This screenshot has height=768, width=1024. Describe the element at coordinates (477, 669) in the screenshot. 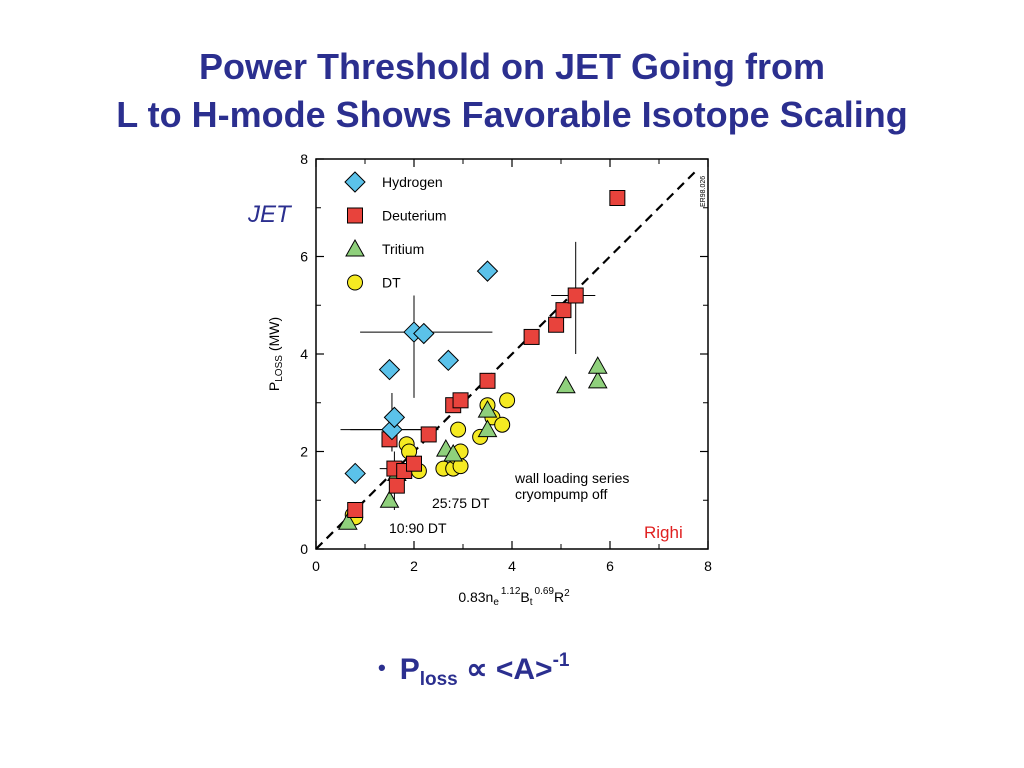

I see `proportional-symbol: ∝` at that location.